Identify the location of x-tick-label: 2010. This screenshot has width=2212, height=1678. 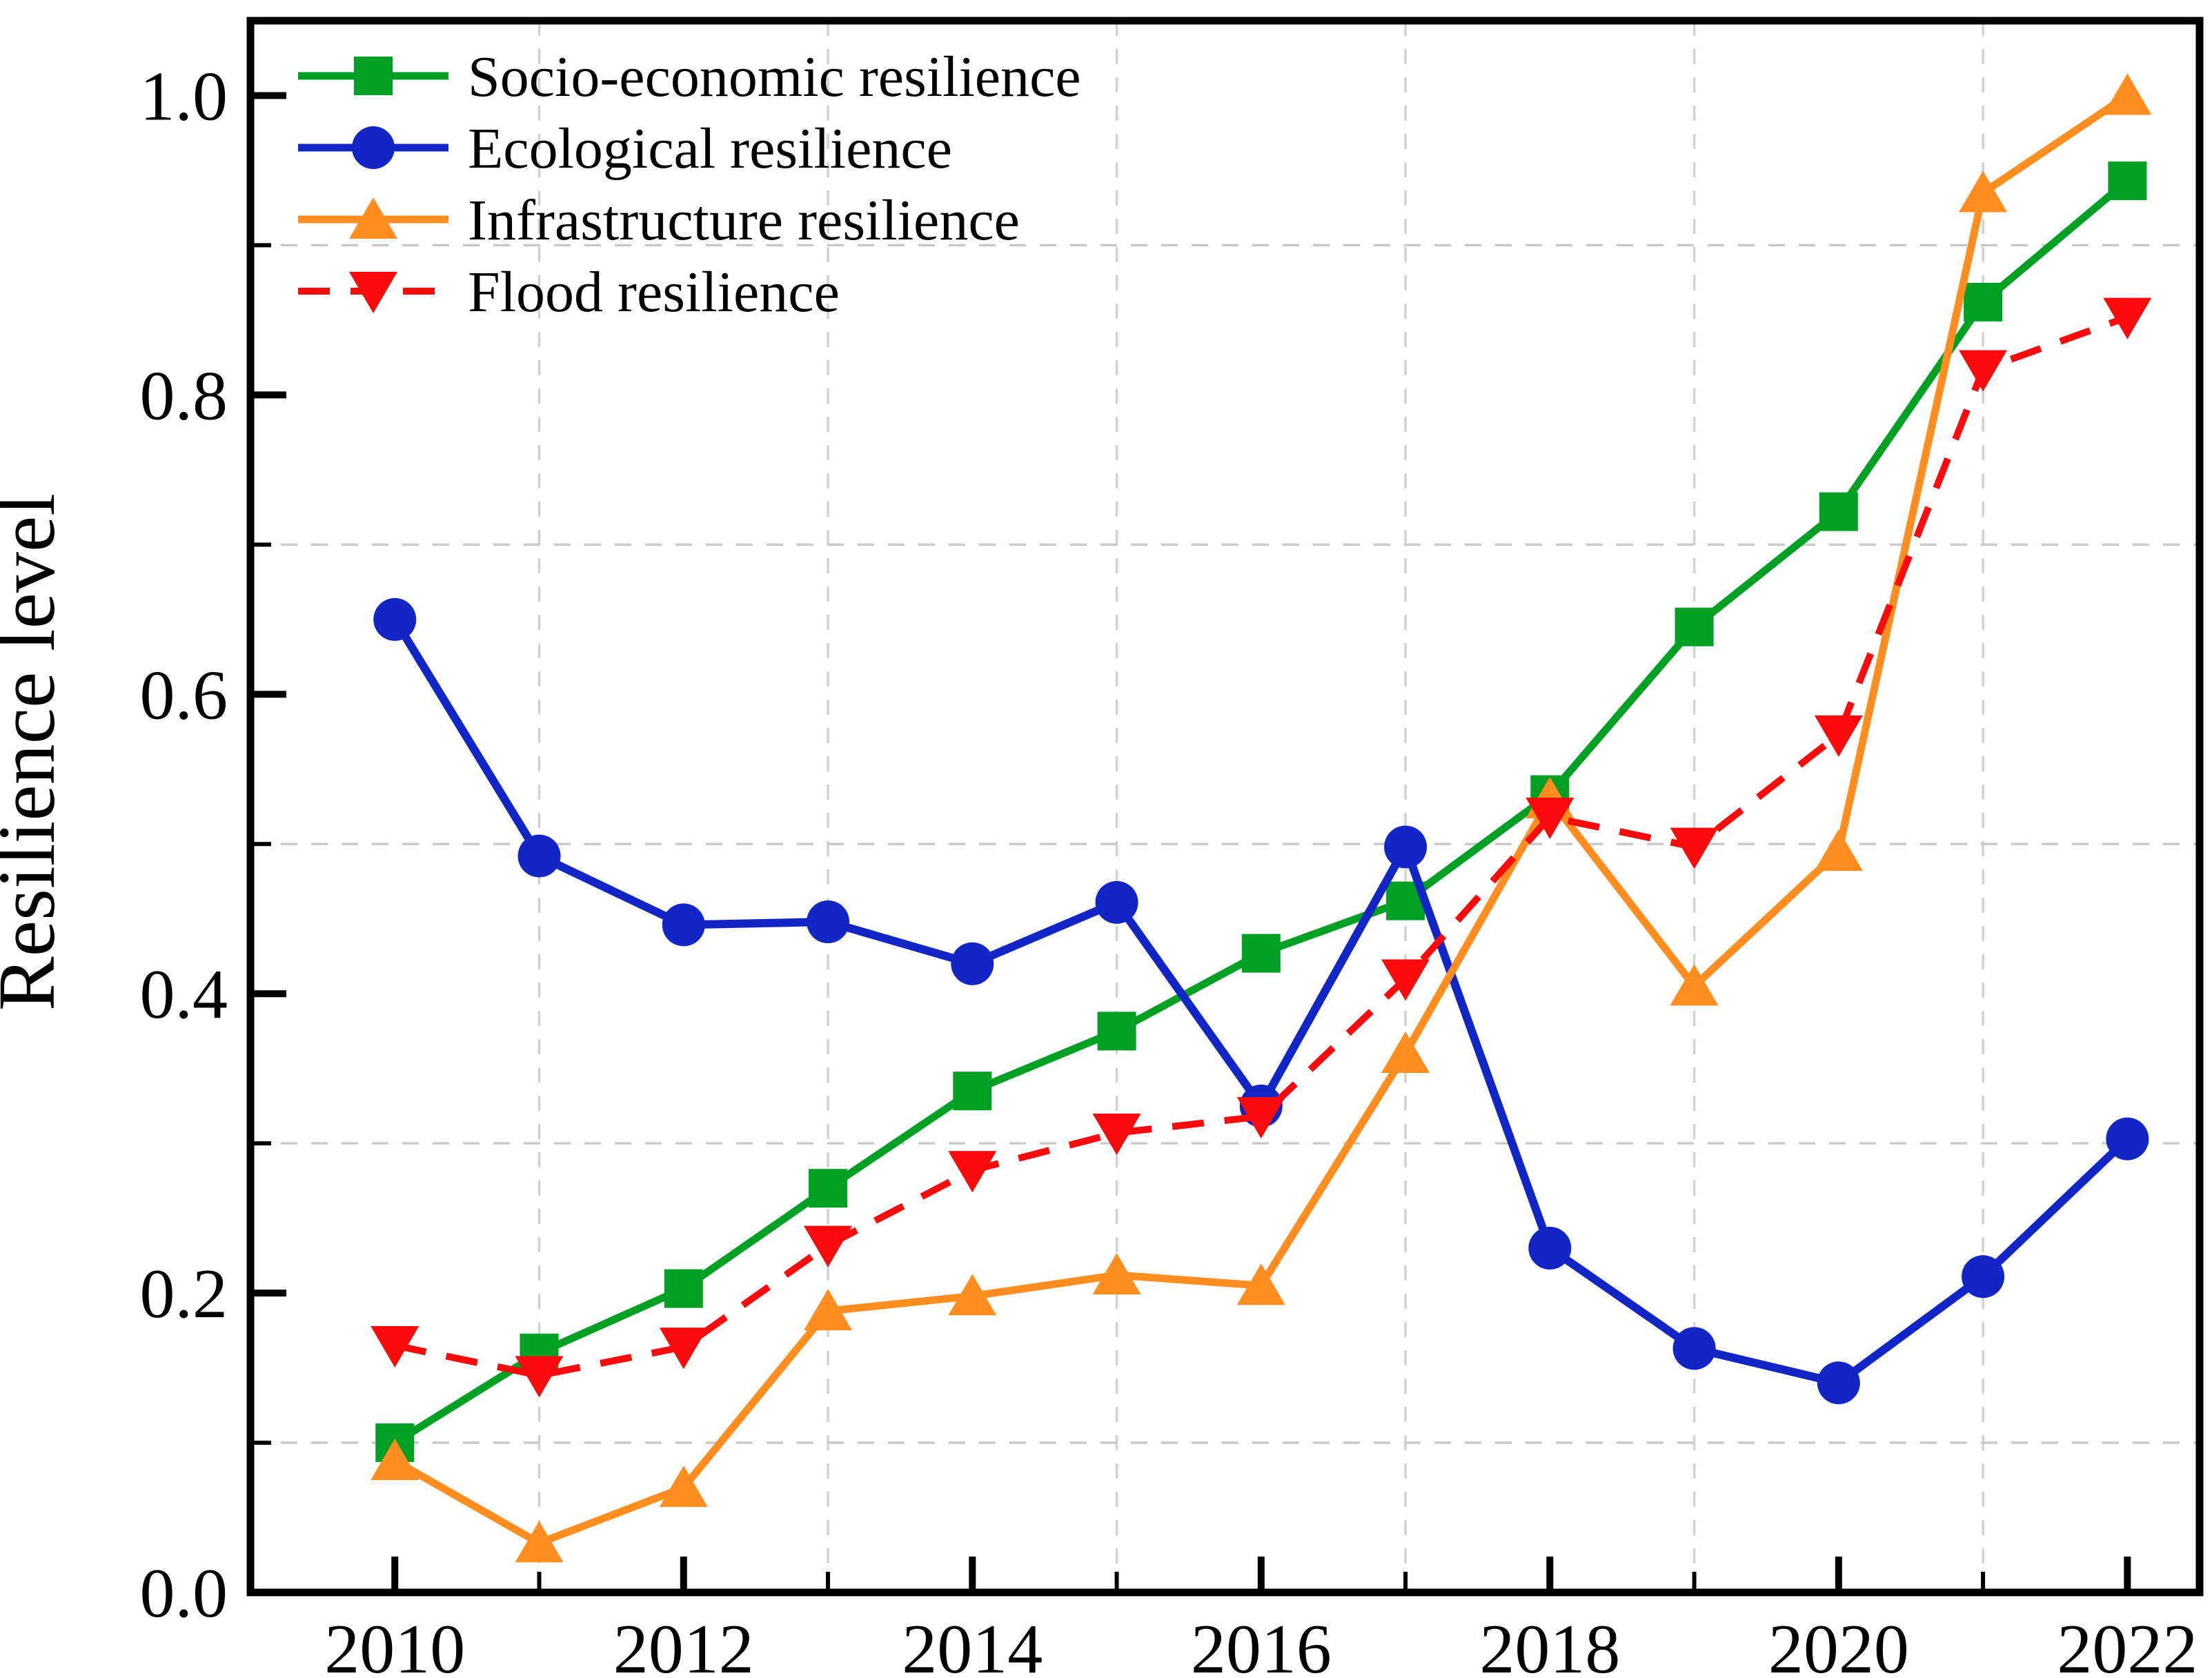
(394, 1644).